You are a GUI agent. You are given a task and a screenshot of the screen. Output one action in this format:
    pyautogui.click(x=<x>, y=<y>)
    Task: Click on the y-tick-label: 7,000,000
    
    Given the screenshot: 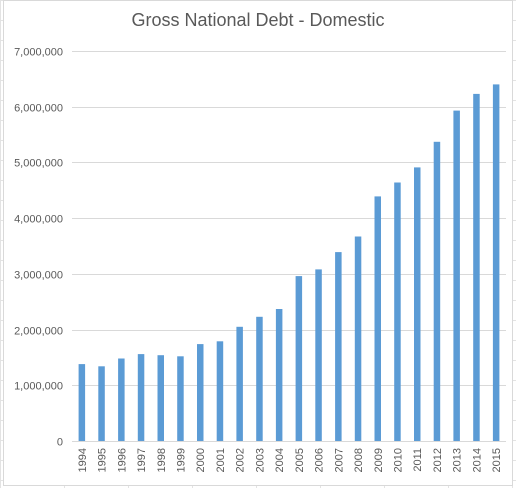 What is the action you would take?
    pyautogui.click(x=38, y=53)
    